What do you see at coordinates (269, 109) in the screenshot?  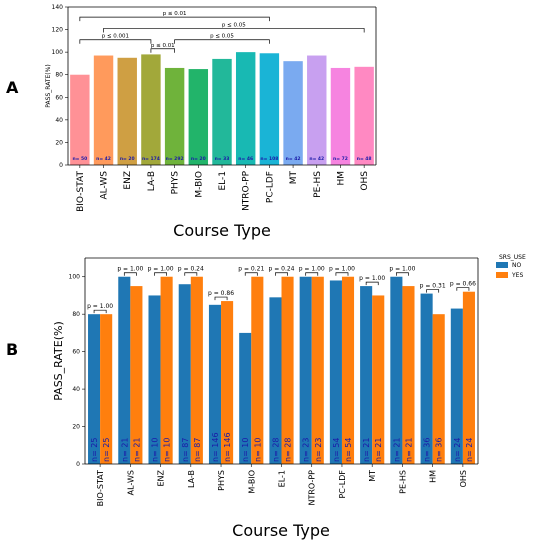 I see `bar-a-pc-ldf` at bounding box center [269, 109].